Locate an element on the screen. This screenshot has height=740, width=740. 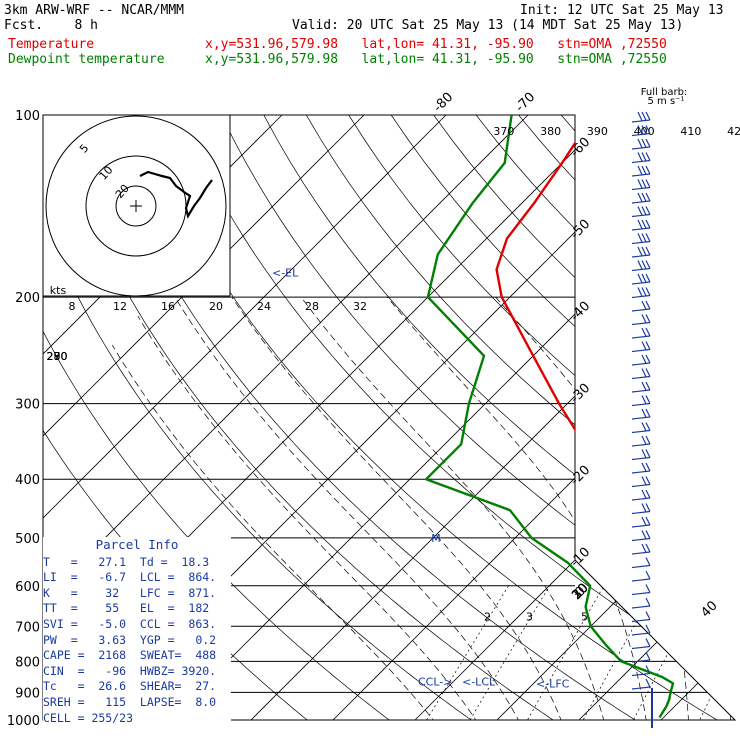
isotherm-label--70: -70 is located at coordinates (526, 103).